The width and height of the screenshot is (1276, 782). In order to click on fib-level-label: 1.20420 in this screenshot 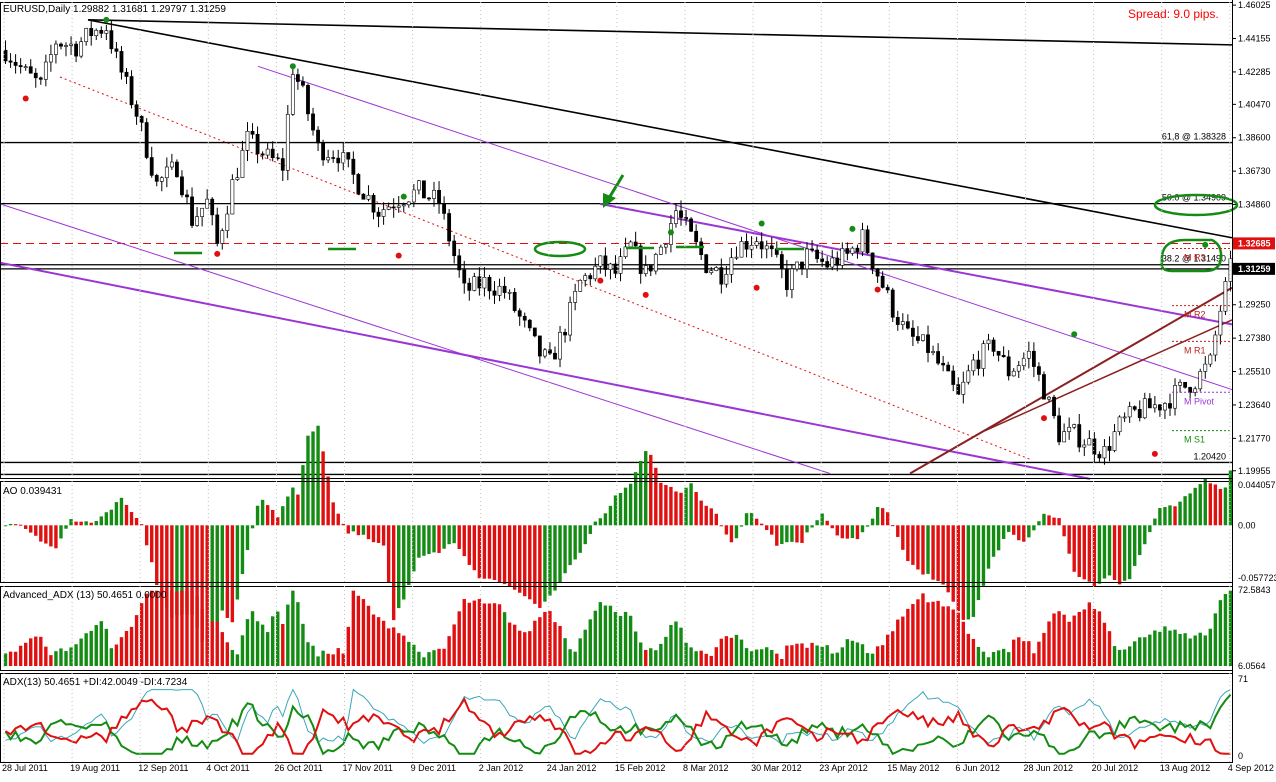, I will do `click(1209, 456)`.